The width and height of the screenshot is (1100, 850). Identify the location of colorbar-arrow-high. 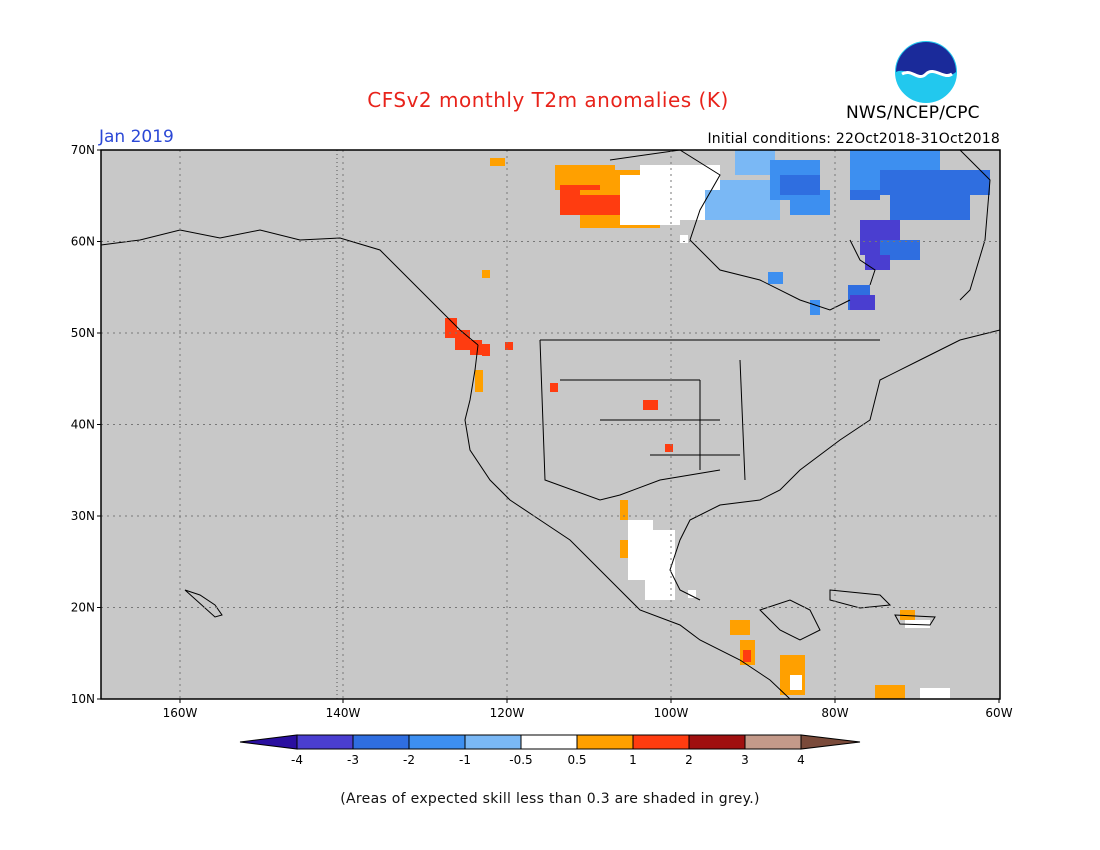
(830, 742).